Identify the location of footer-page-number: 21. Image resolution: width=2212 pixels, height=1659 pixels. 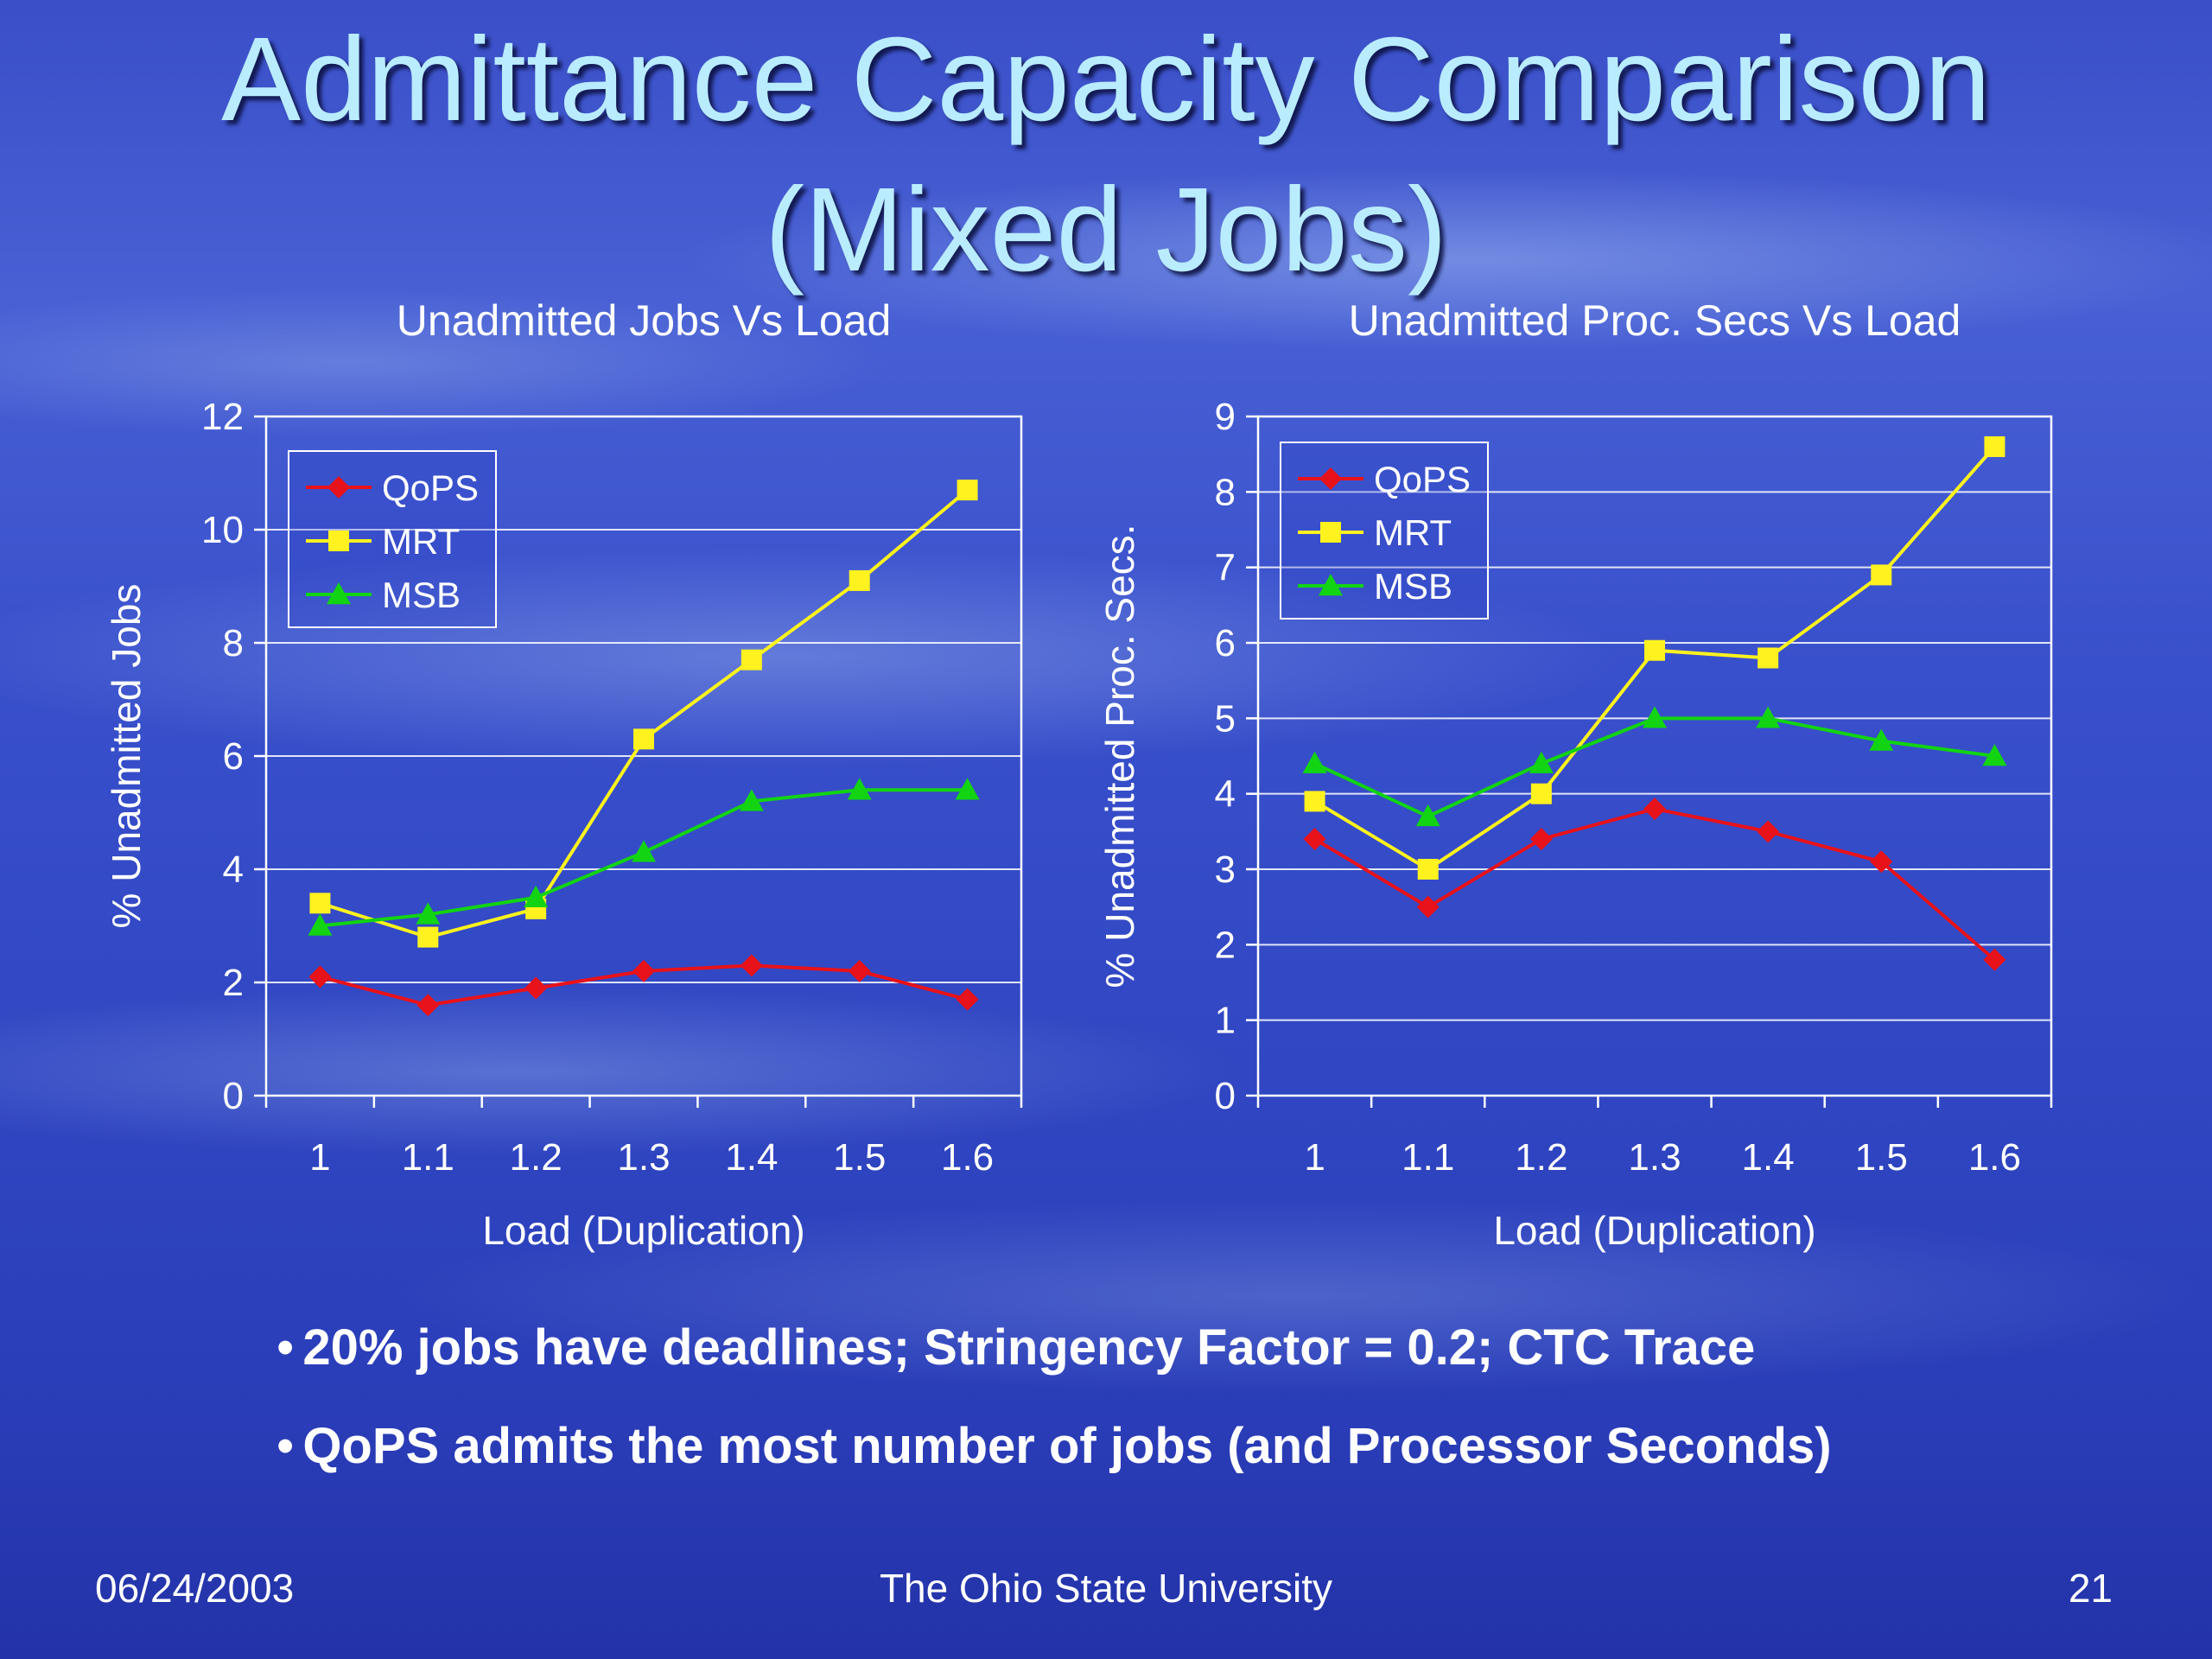
(2090, 1588).